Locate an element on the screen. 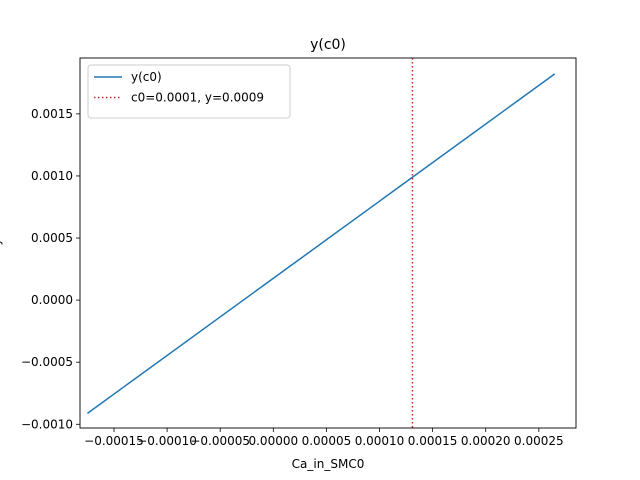 This screenshot has height=480, width=640. x-tick-label: −0.00010 is located at coordinates (167, 441).